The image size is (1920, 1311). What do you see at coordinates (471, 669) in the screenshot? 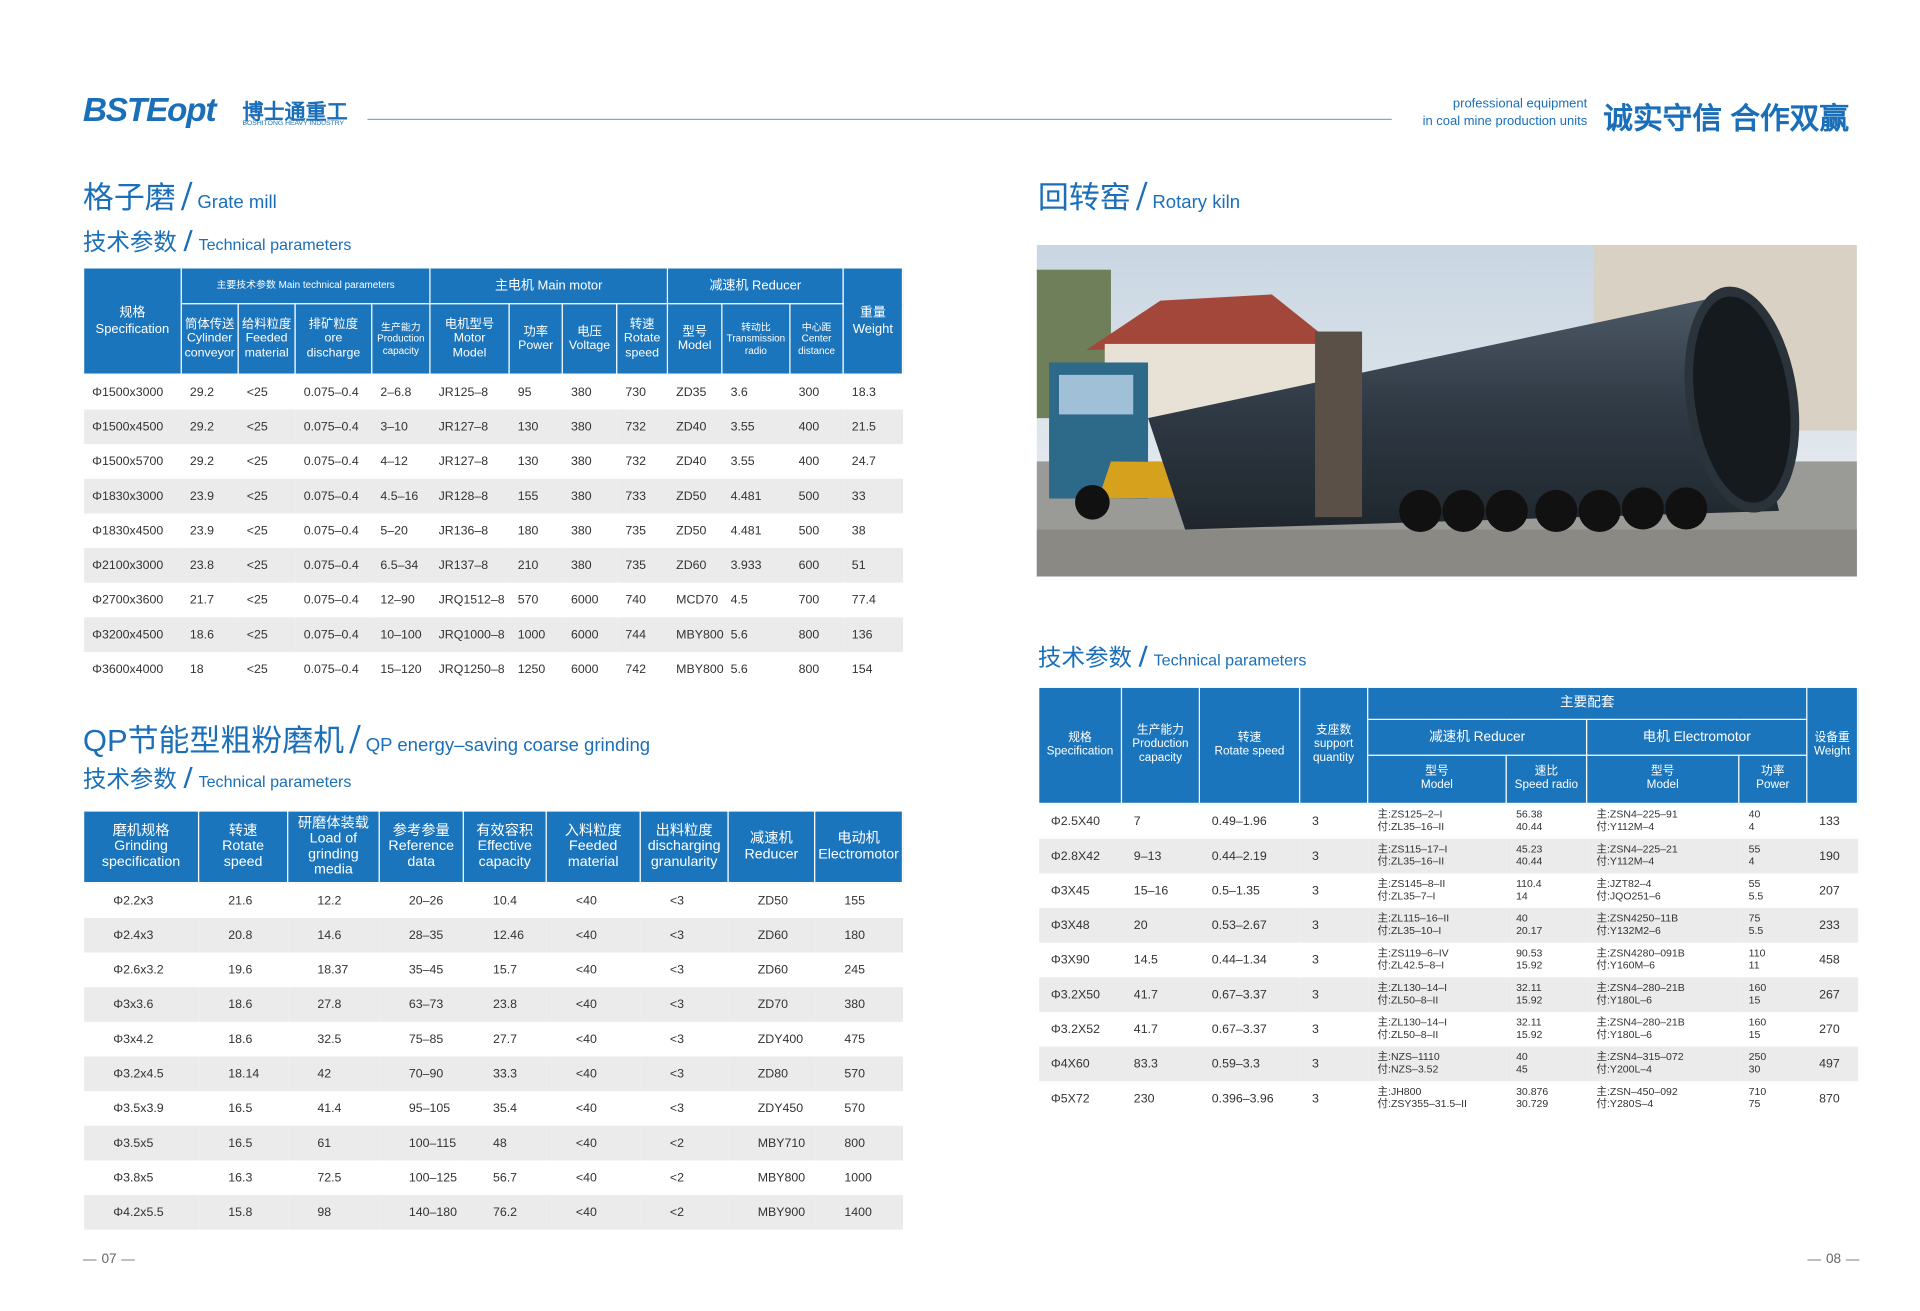
I see `table-cell: JRQ1250–8` at bounding box center [471, 669].